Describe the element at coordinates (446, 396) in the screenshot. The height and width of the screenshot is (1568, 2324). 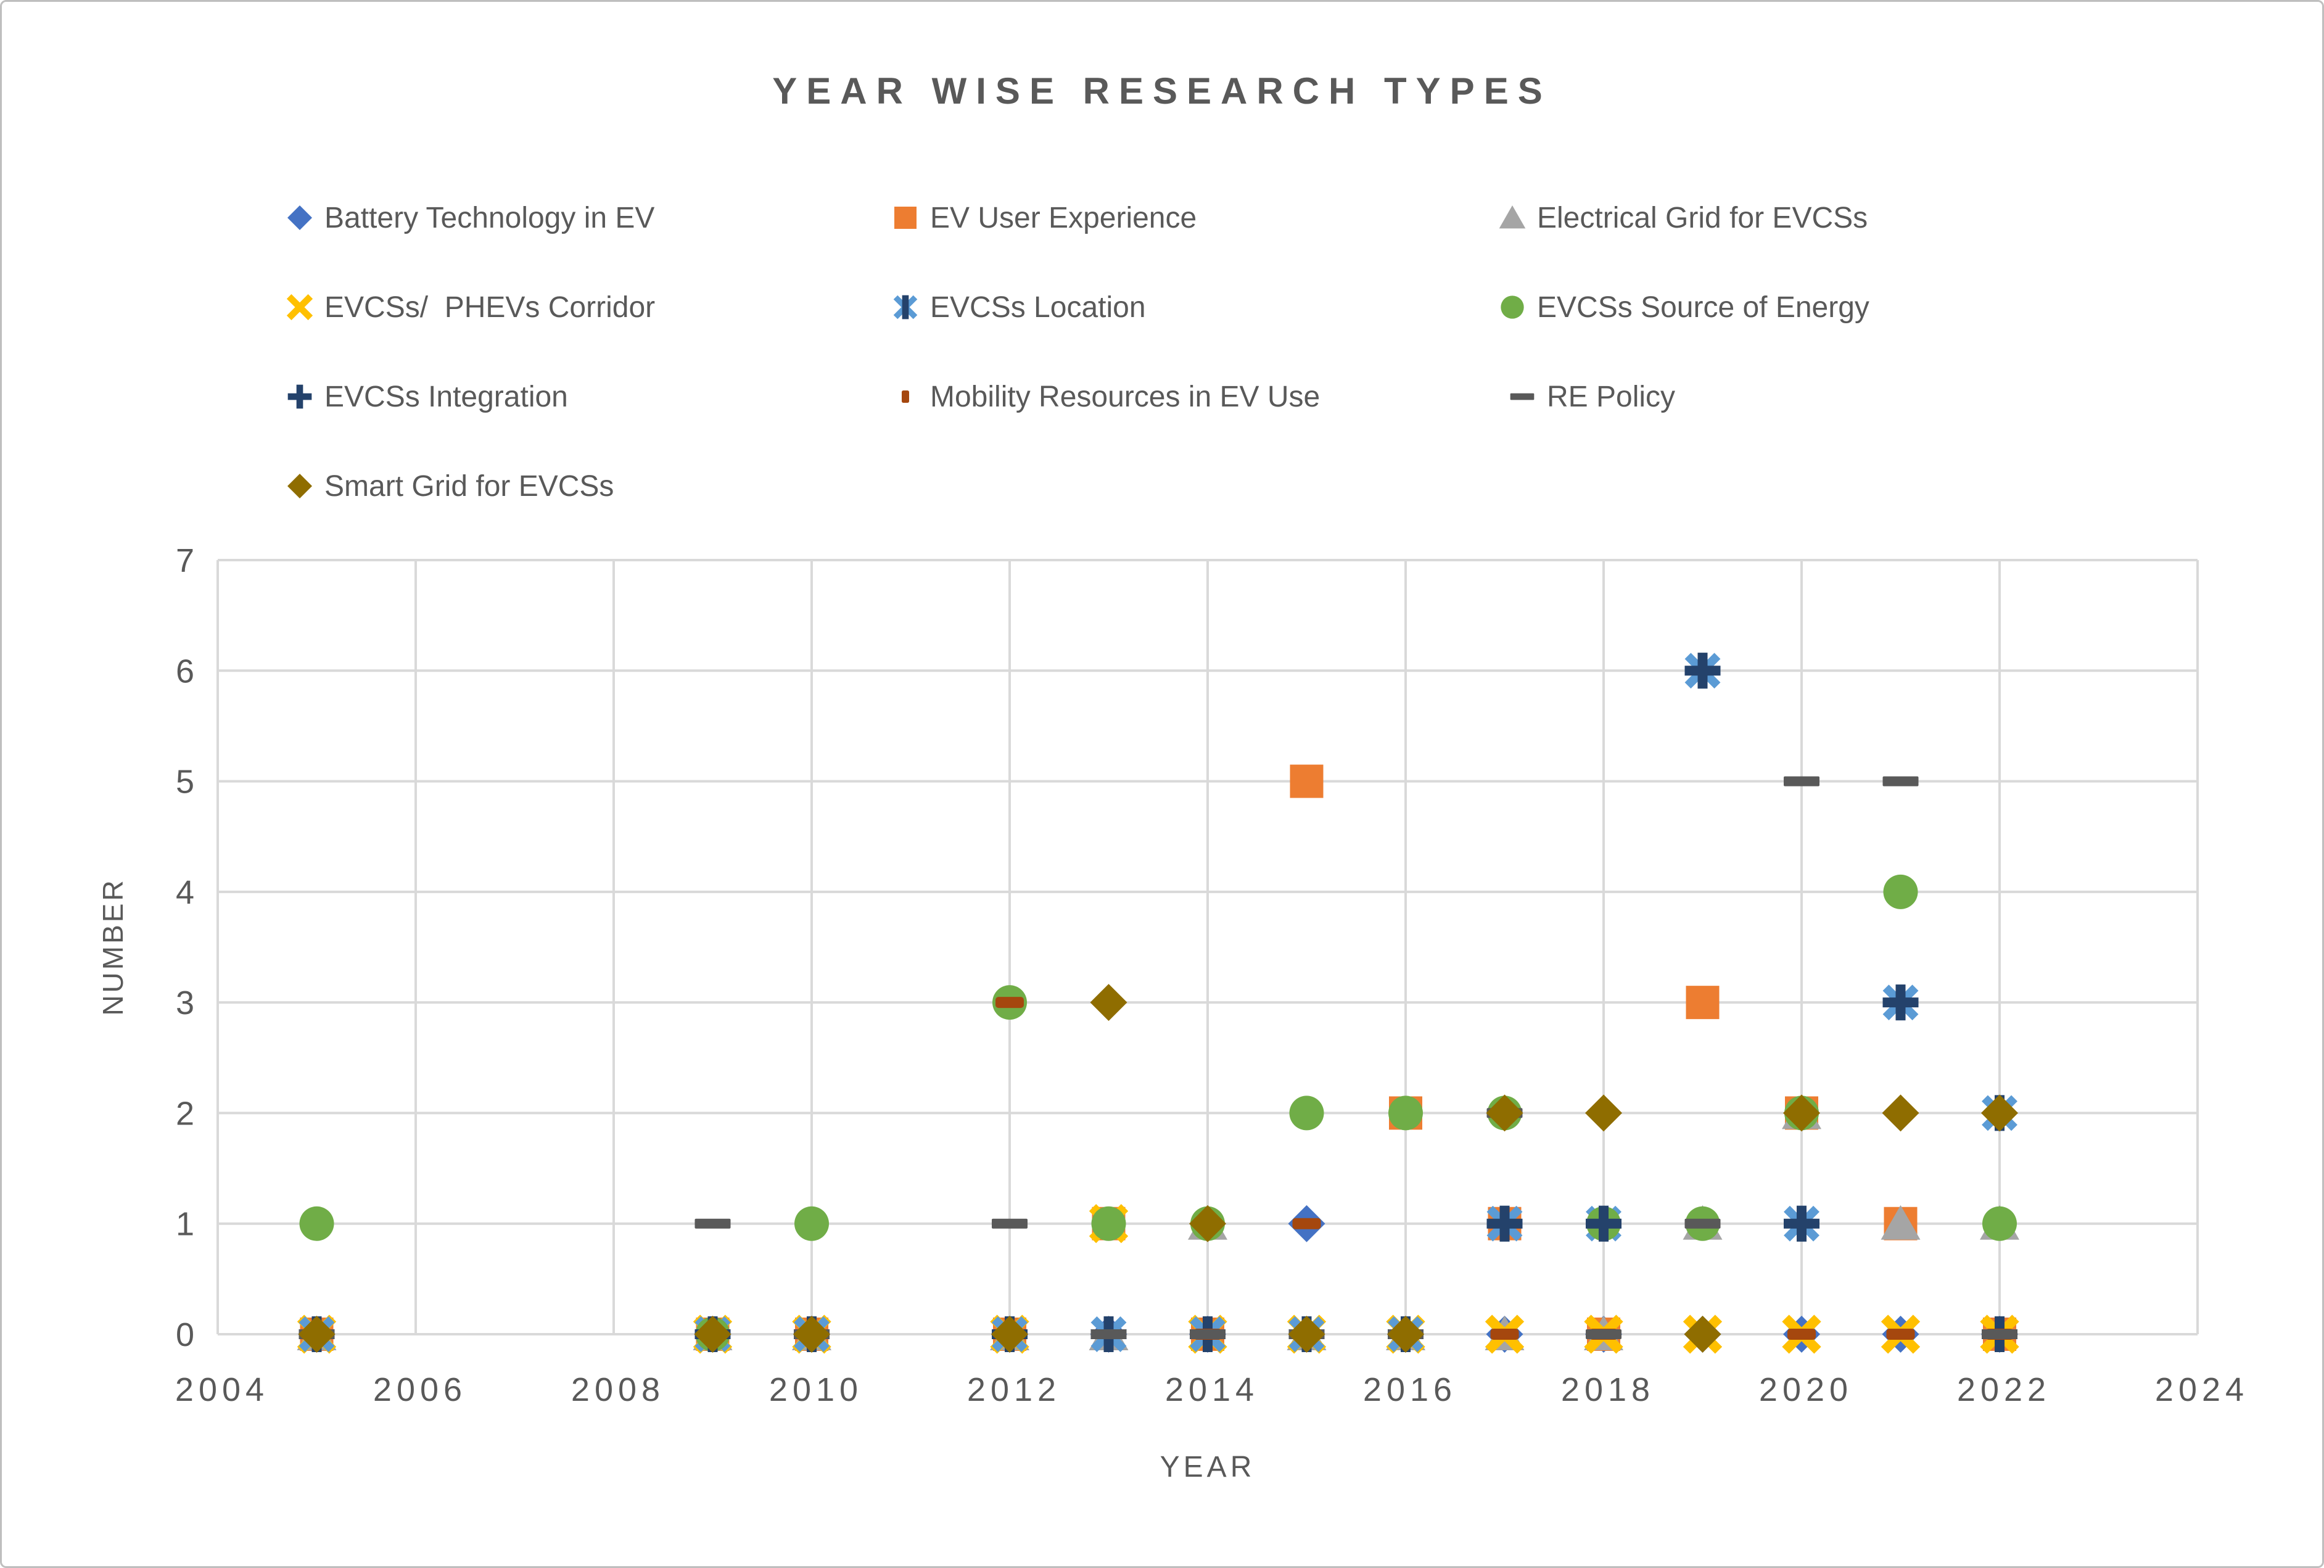
I see `legend-label: EVCSs Integration` at that location.